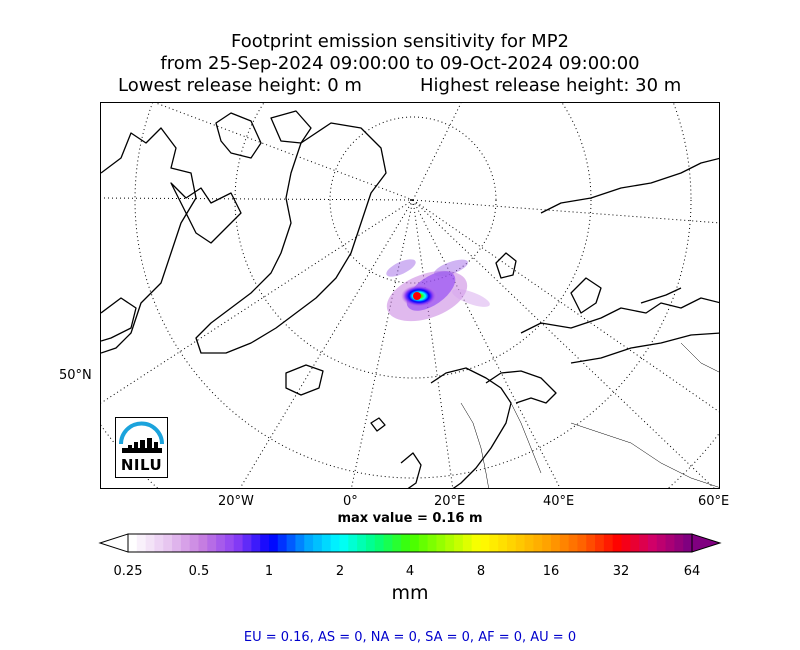  I want to click on meridian-120w, so click(284, 152).